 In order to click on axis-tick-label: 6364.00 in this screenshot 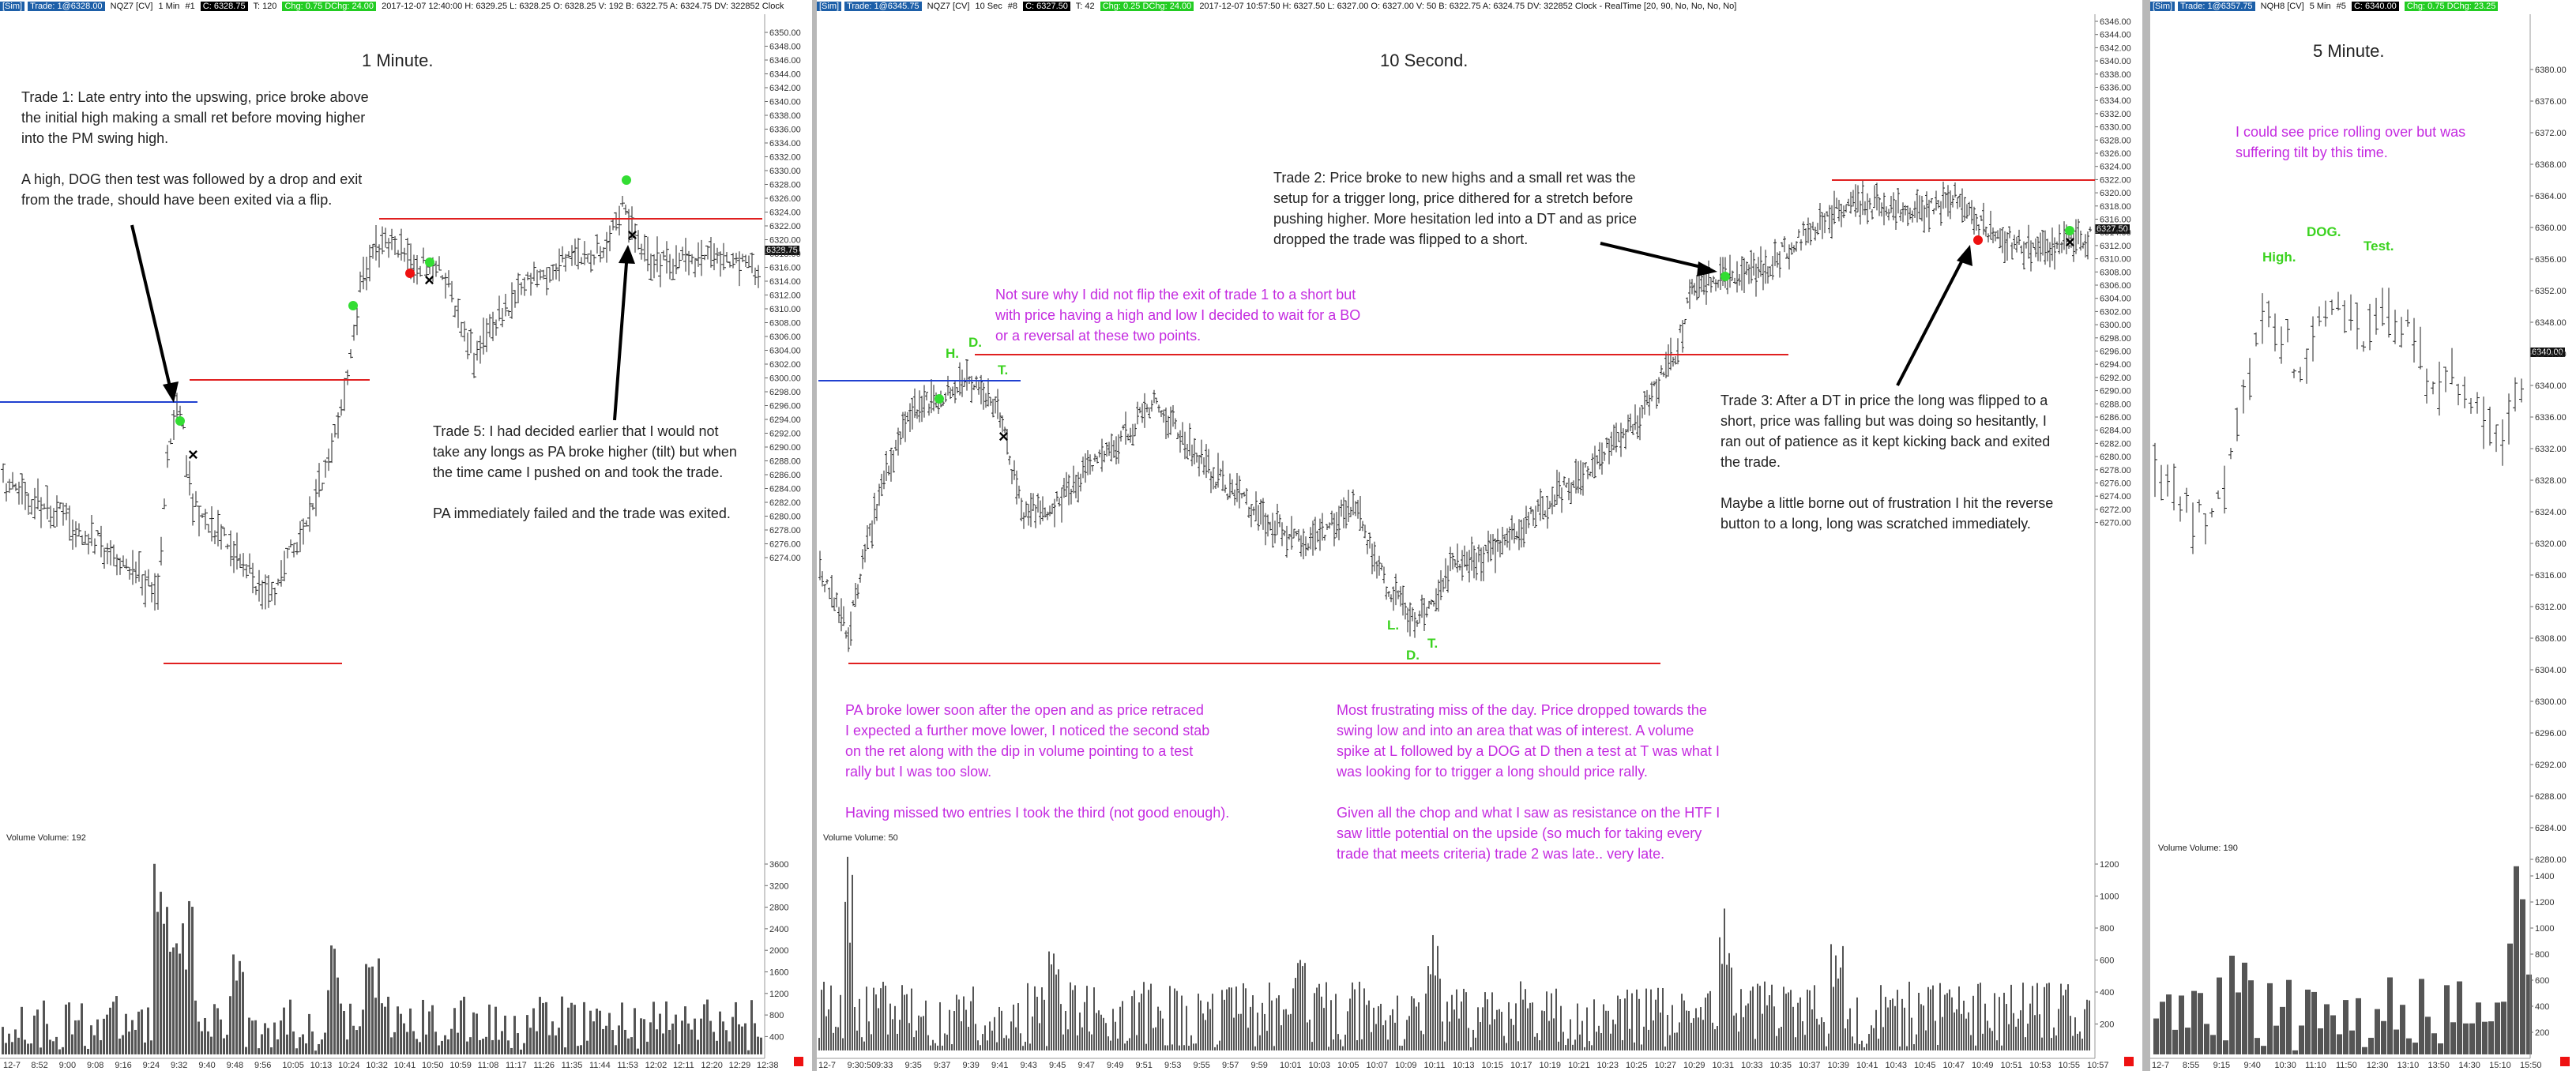, I will do `click(2551, 196)`.